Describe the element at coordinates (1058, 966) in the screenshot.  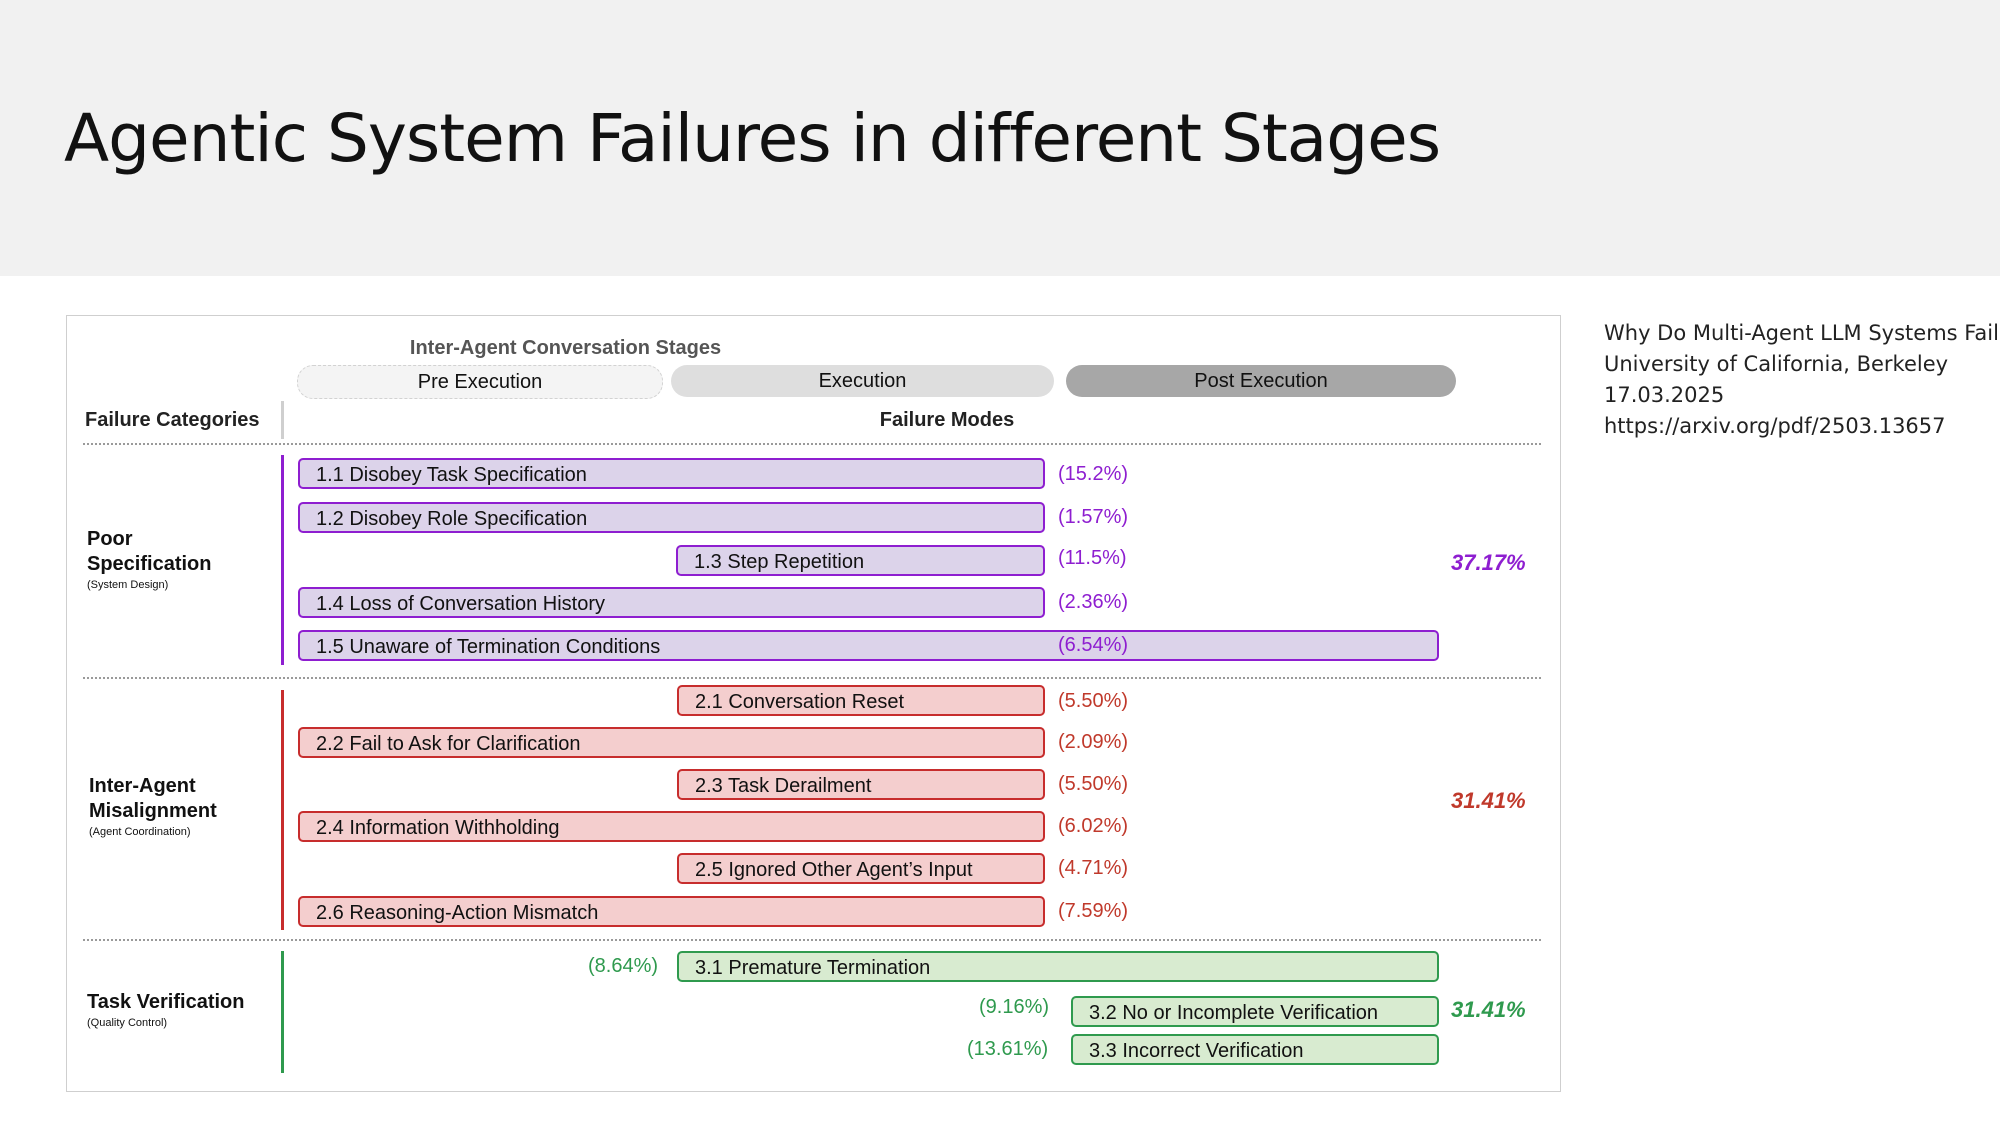
I see `failure-mode-3-1: 3.1 Premature Termination` at that location.